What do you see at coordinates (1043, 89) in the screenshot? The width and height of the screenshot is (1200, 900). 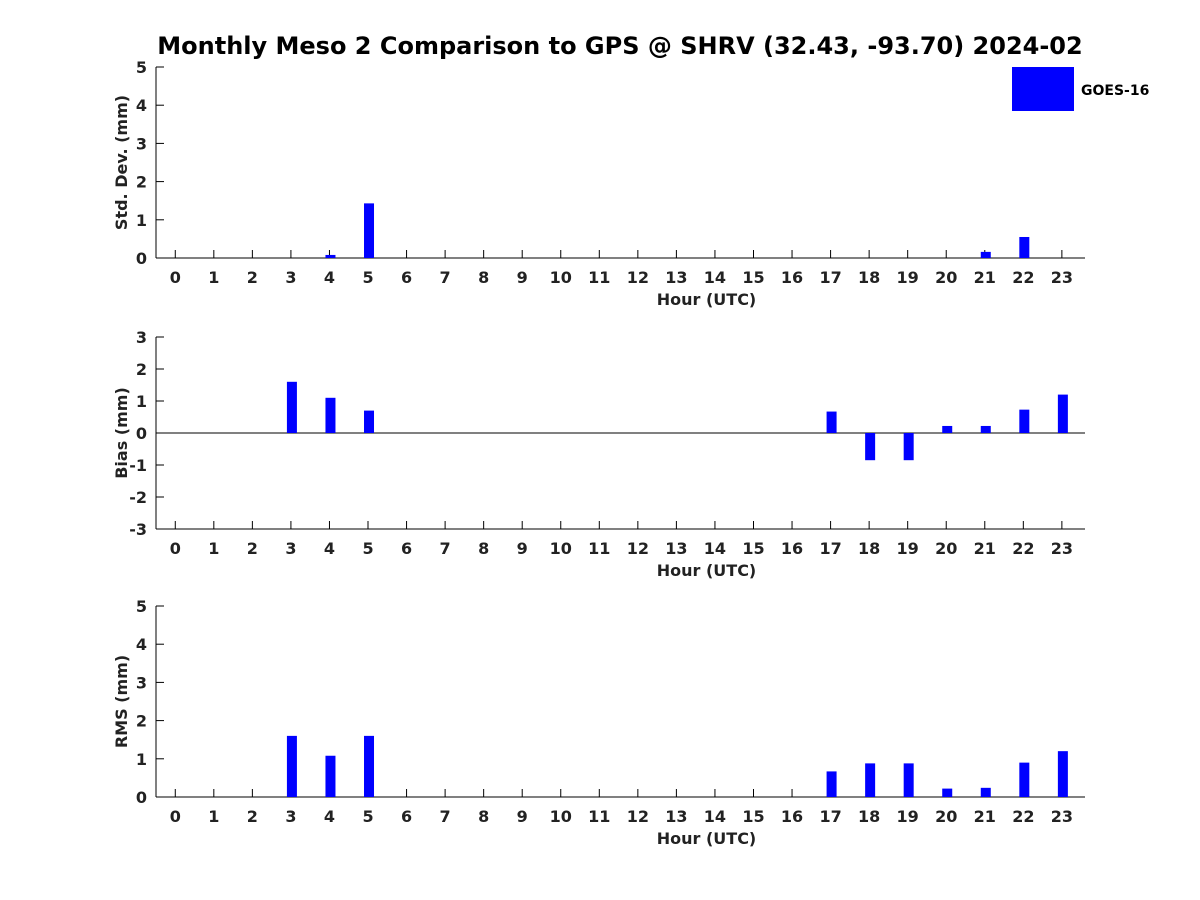 I see `legend-swatch` at bounding box center [1043, 89].